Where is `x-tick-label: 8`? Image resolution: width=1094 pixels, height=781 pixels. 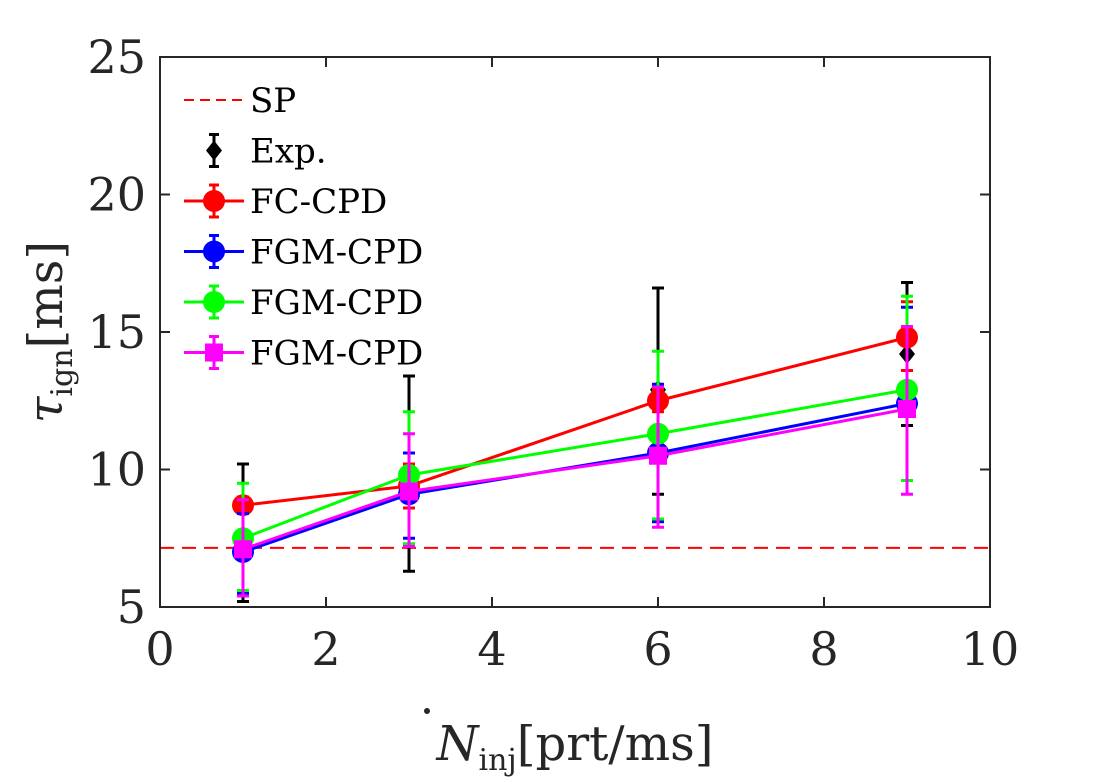 x-tick-label: 8 is located at coordinates (823, 649).